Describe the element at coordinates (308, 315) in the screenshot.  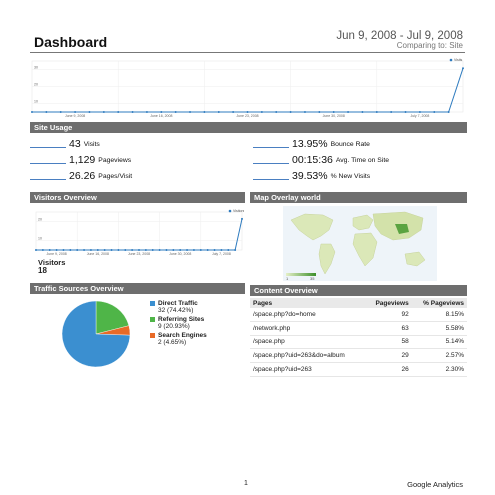
I see `page-link: /space.php?do=home` at that location.